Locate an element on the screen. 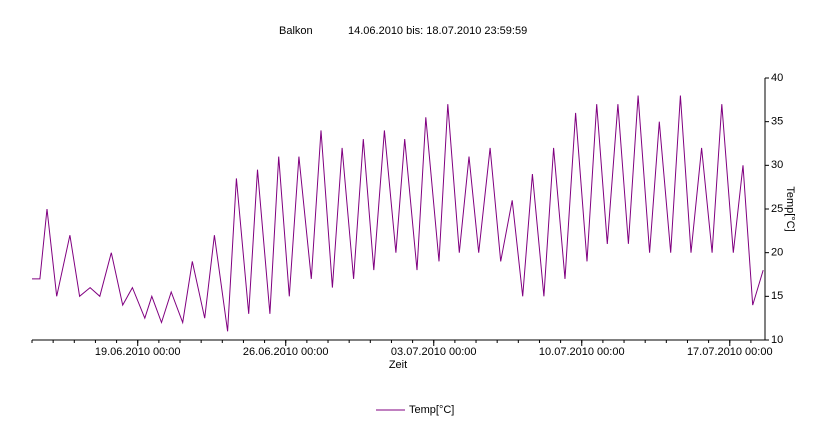 This screenshot has height=440, width=832. y-tick-label: 40 is located at coordinates (777, 78).